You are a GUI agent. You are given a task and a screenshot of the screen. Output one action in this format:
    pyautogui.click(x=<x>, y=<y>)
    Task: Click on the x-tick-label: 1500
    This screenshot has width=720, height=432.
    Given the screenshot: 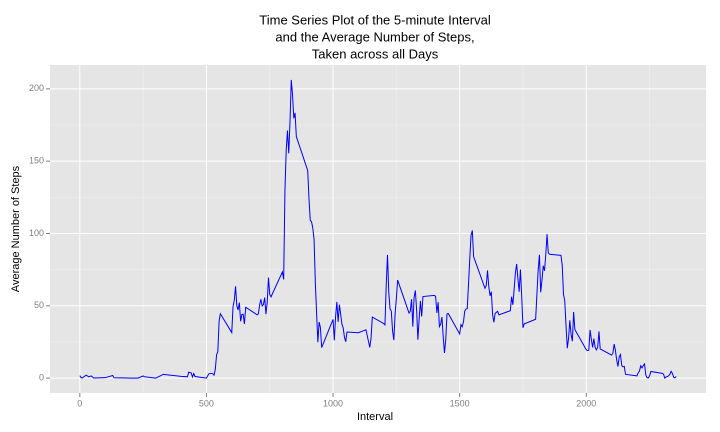 What is the action you would take?
    pyautogui.click(x=460, y=403)
    